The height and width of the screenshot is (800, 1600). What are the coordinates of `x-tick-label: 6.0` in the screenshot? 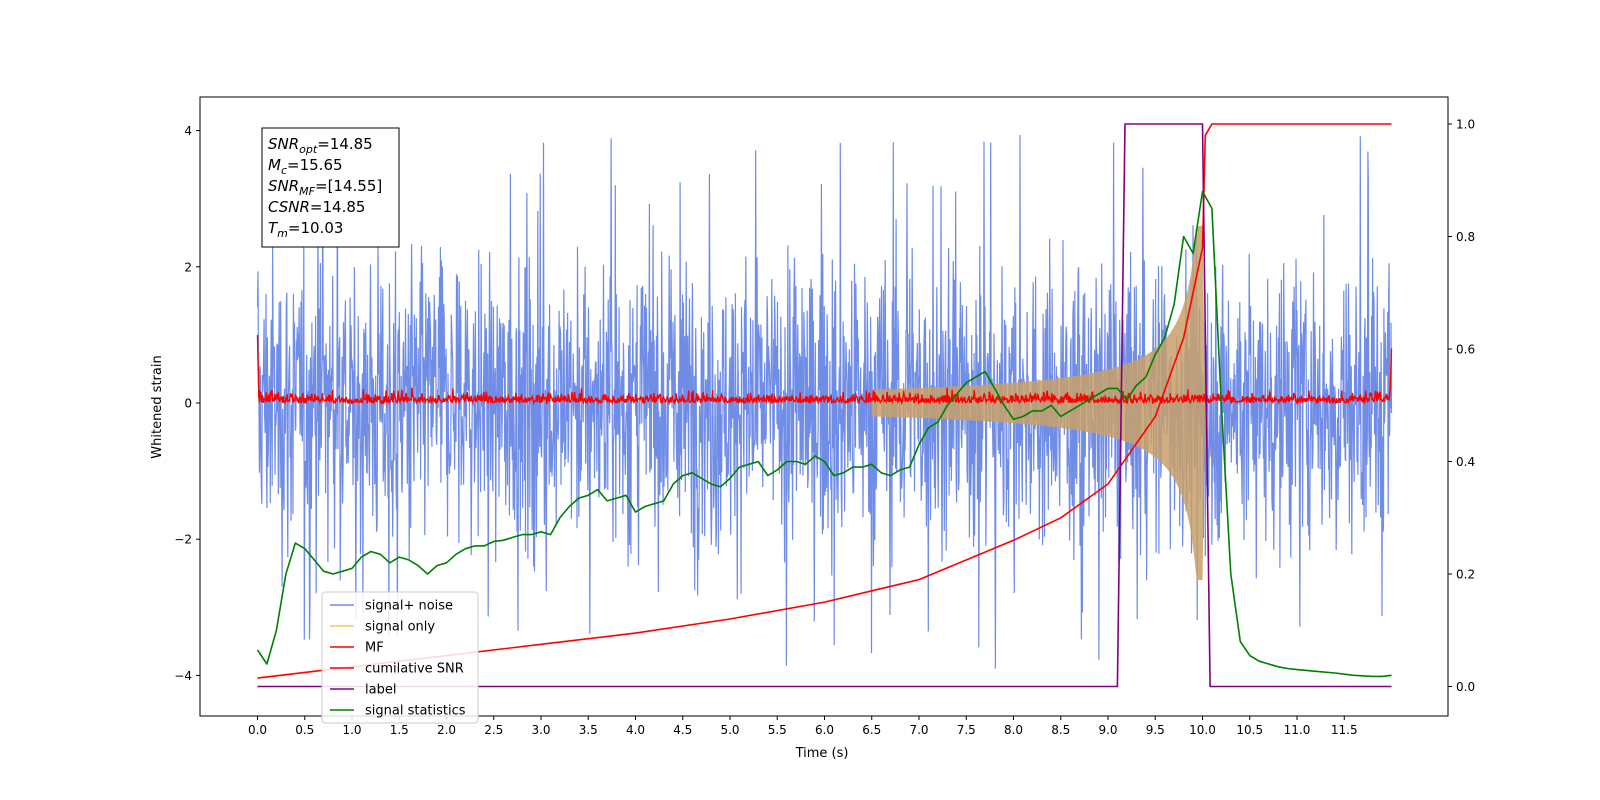 It's located at (824, 730).